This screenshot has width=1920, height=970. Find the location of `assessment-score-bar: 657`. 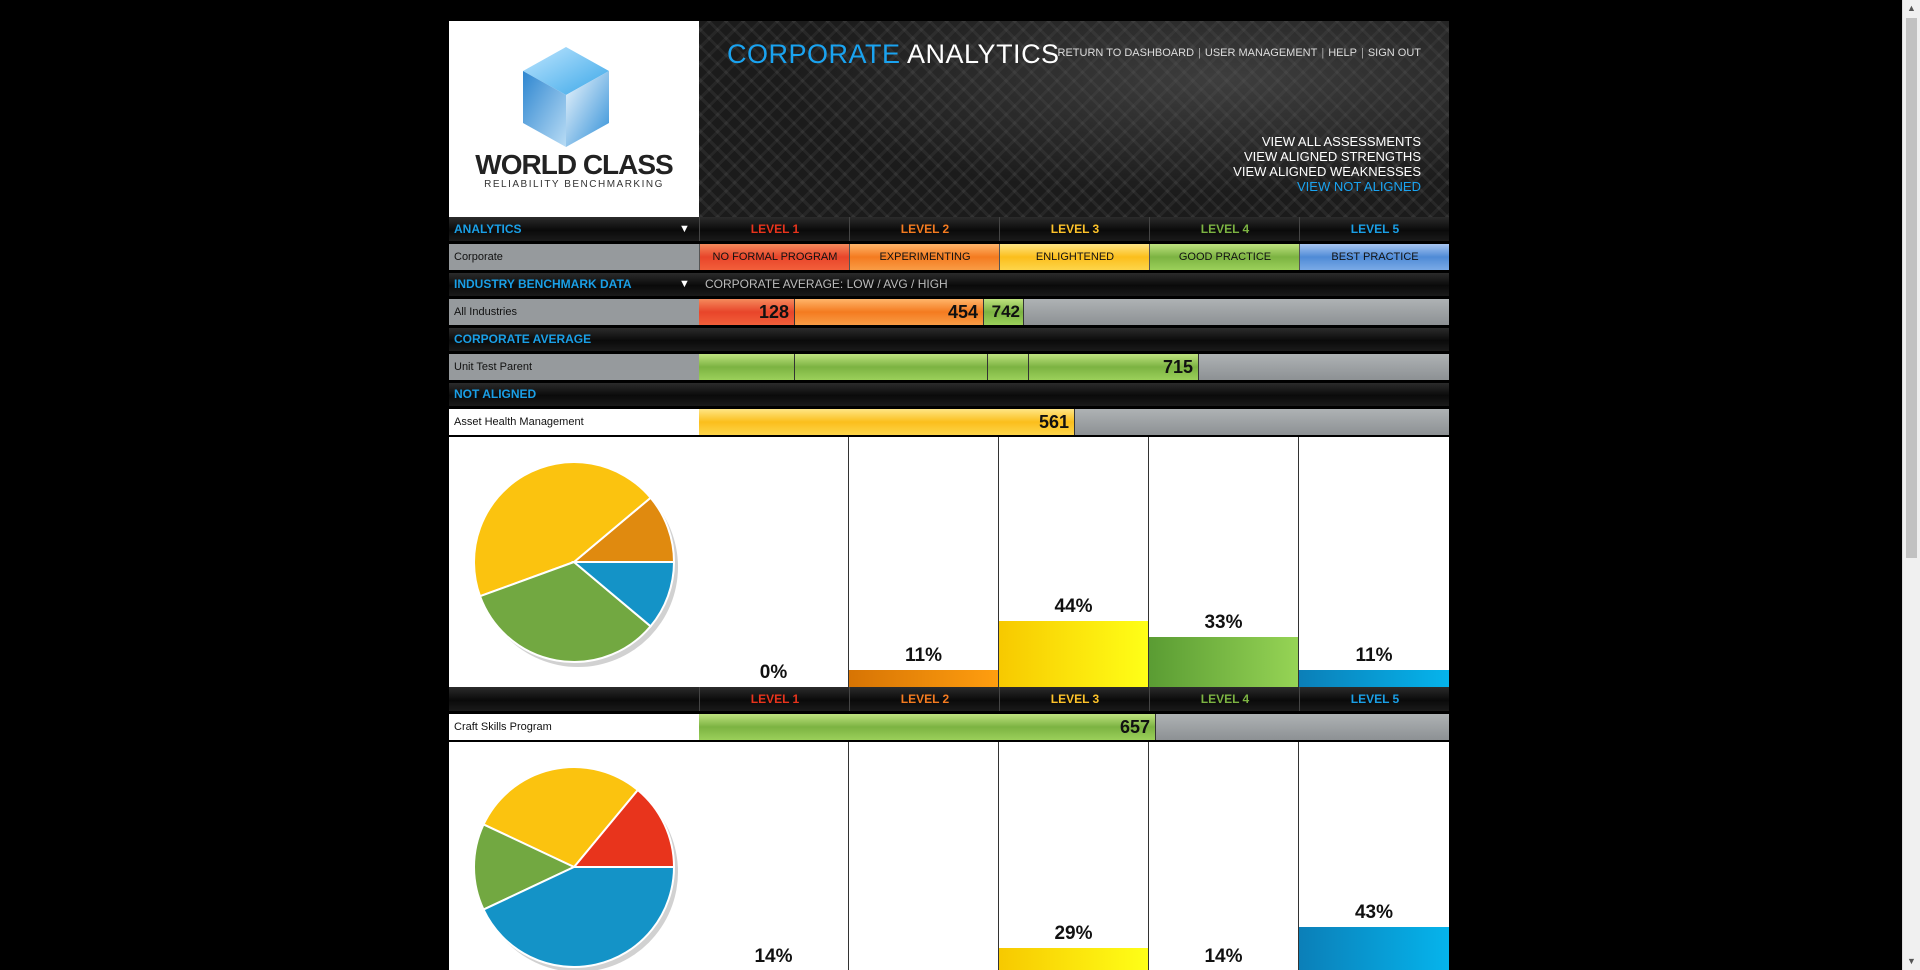

assessment-score-bar: 657 is located at coordinates (927, 727).